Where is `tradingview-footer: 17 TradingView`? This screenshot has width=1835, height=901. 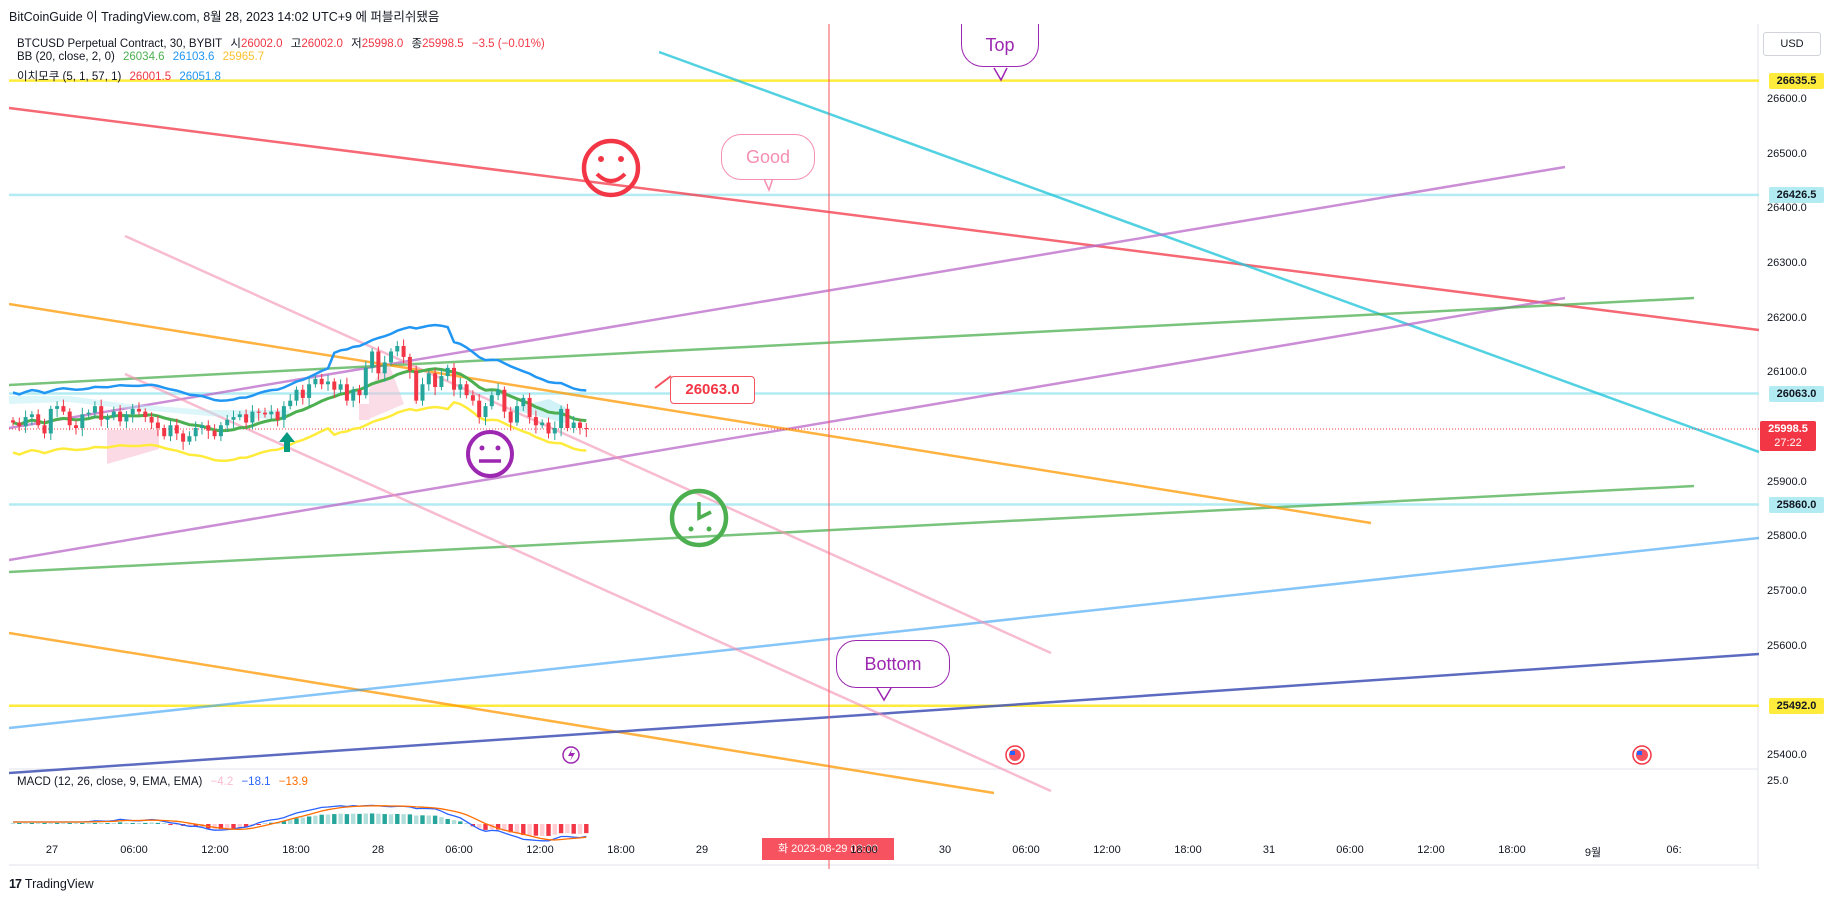 tradingview-footer: 17 TradingView is located at coordinates (51, 884).